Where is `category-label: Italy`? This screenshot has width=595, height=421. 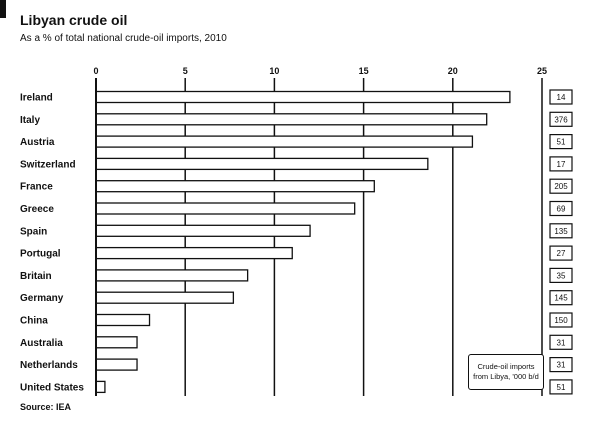
category-label: Italy is located at coordinates (30, 120).